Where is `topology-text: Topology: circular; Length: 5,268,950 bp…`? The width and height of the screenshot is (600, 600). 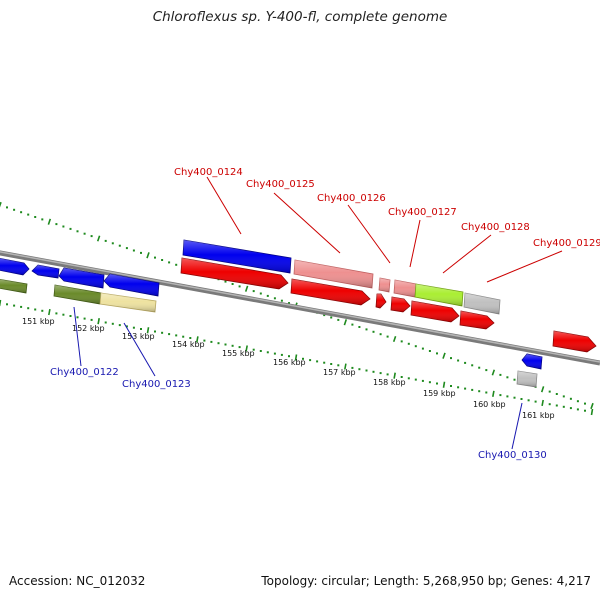 topology-text: Topology: circular; Length: 5,268,950 bp… is located at coordinates (426, 581).